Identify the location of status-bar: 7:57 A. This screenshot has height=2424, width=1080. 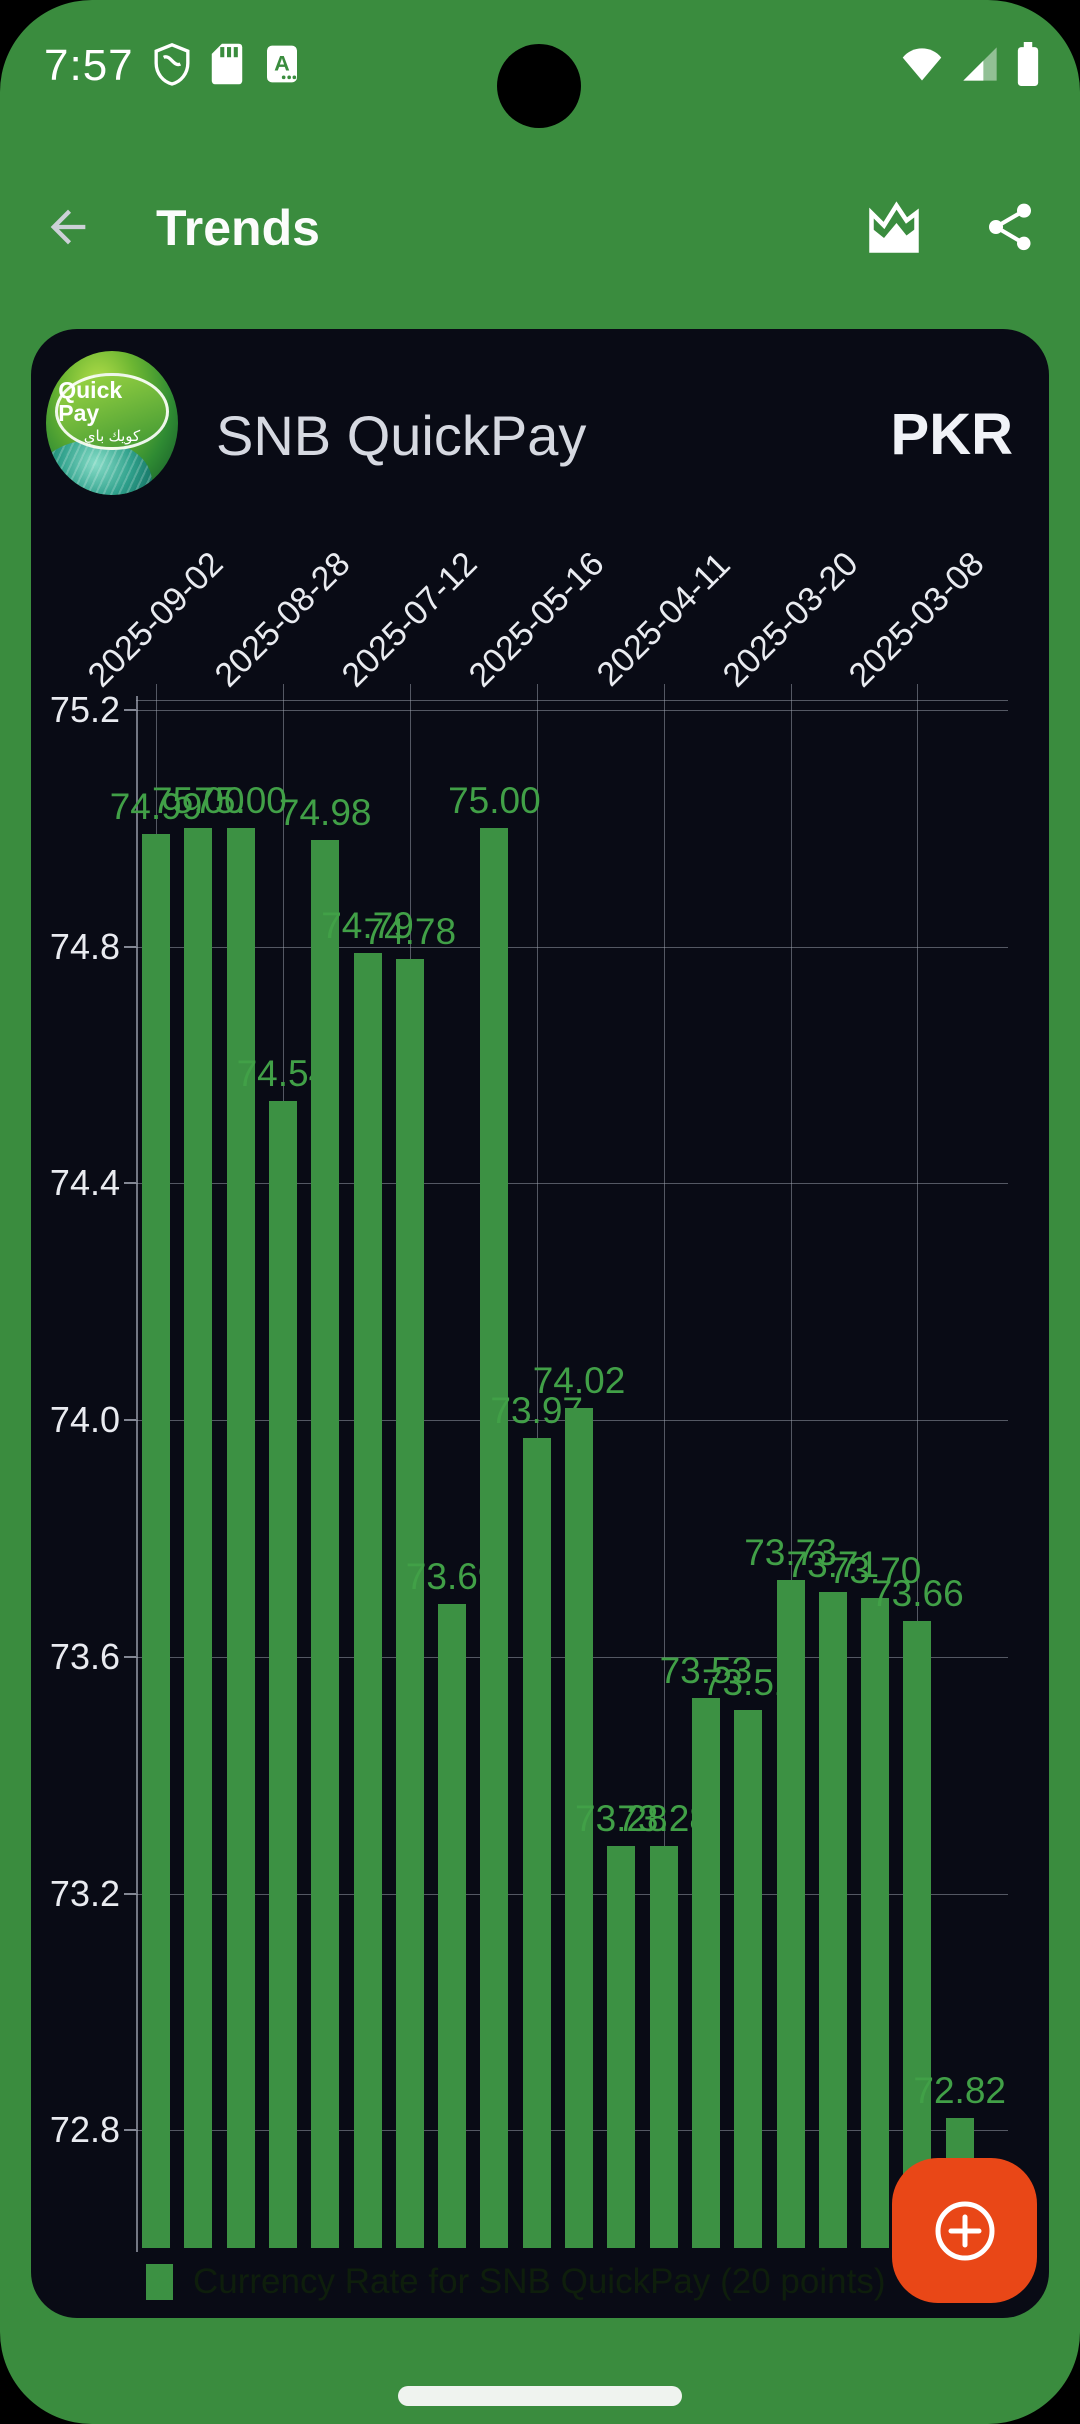
(542, 66).